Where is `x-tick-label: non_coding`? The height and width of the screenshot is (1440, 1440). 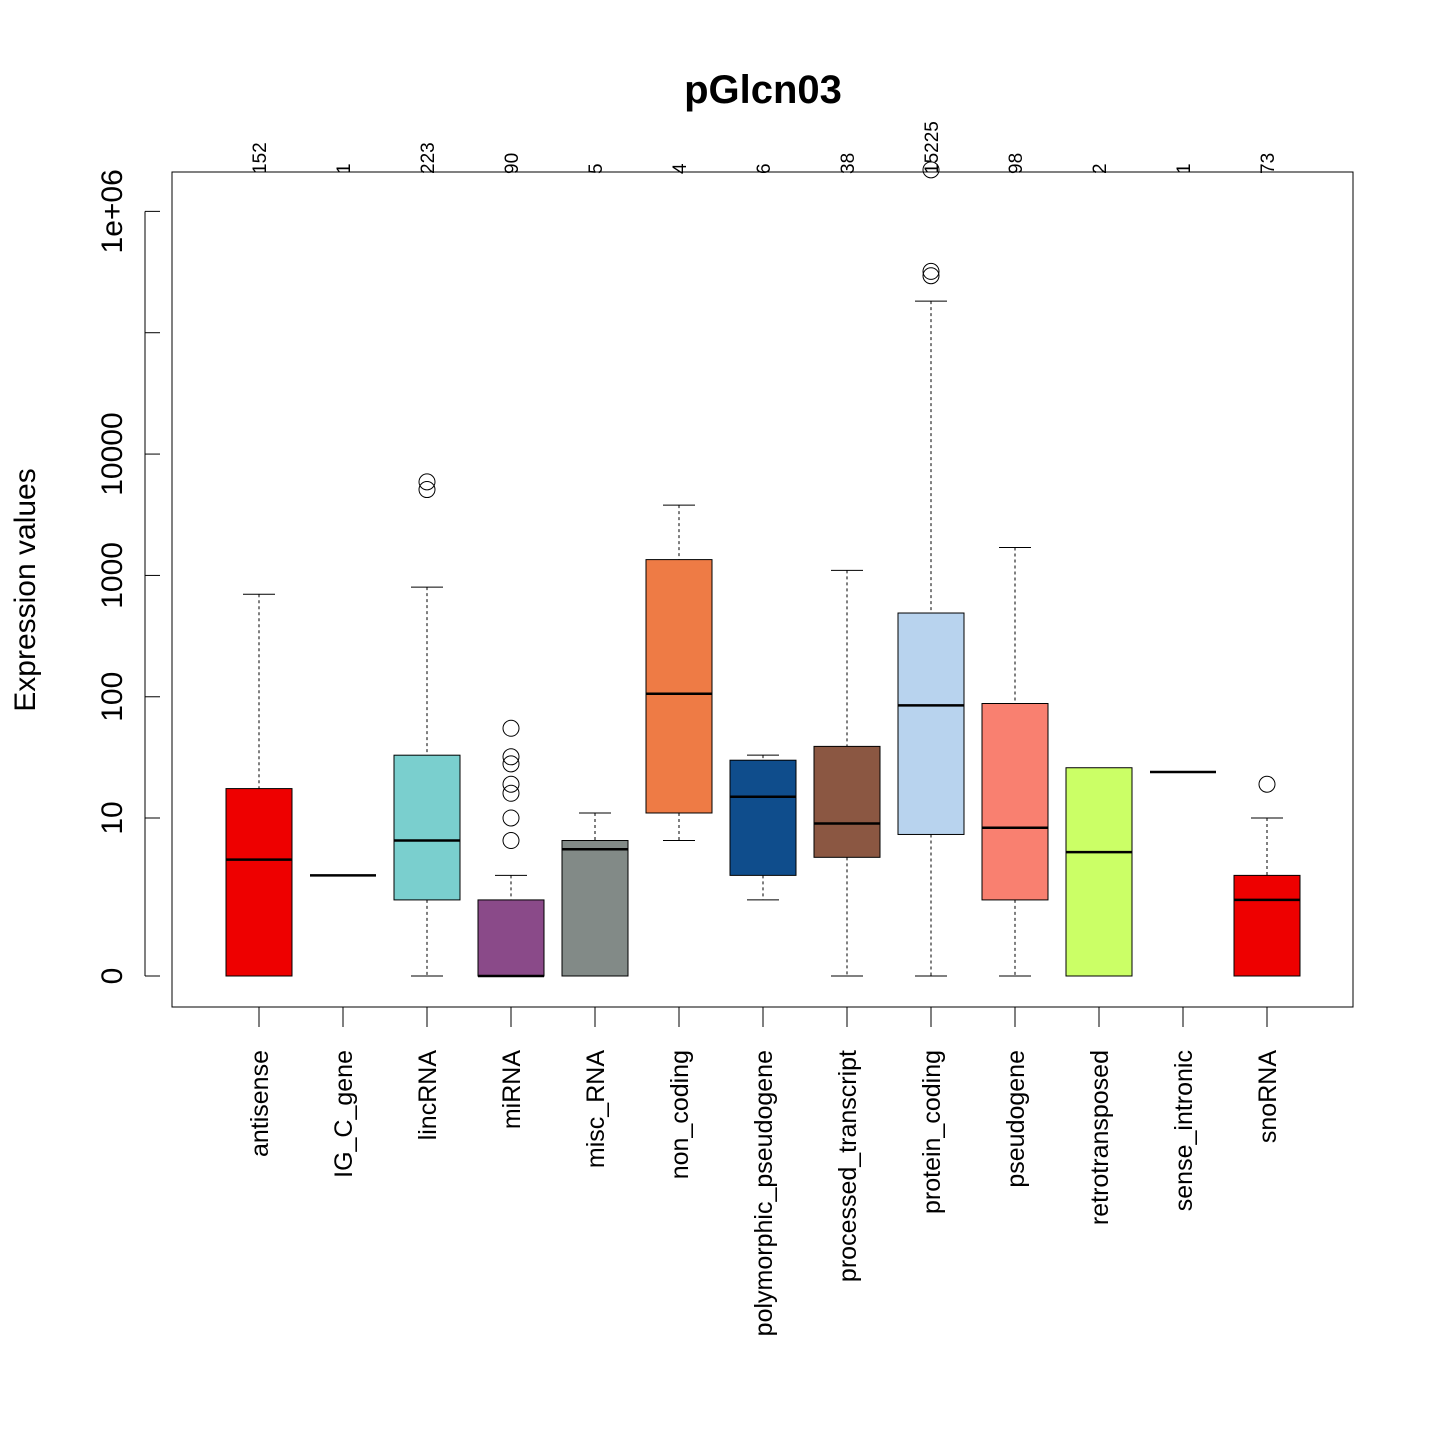
x-tick-label: non_coding is located at coordinates (680, 1114).